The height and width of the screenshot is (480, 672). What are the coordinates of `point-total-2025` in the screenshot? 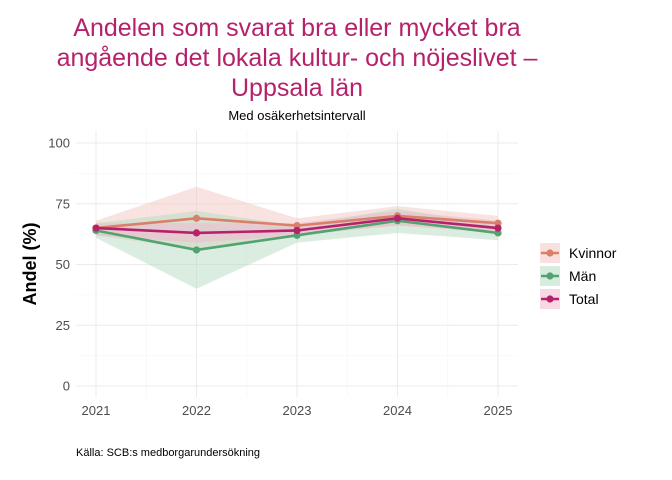 It's located at (498, 228).